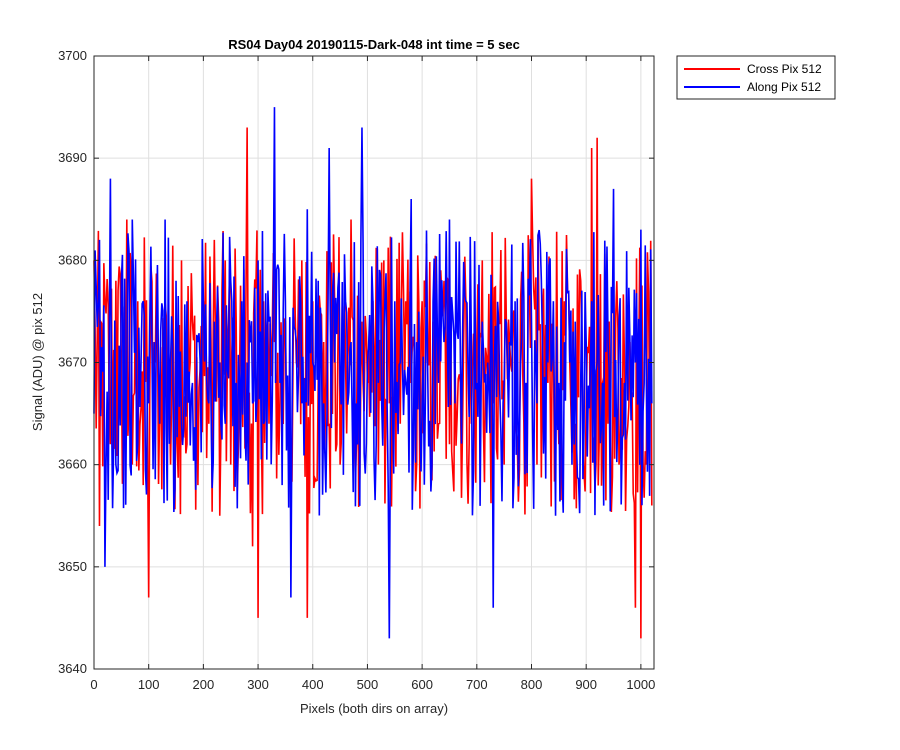 The width and height of the screenshot is (900, 750). I want to click on y-tick-label: 3690, so click(72, 157).